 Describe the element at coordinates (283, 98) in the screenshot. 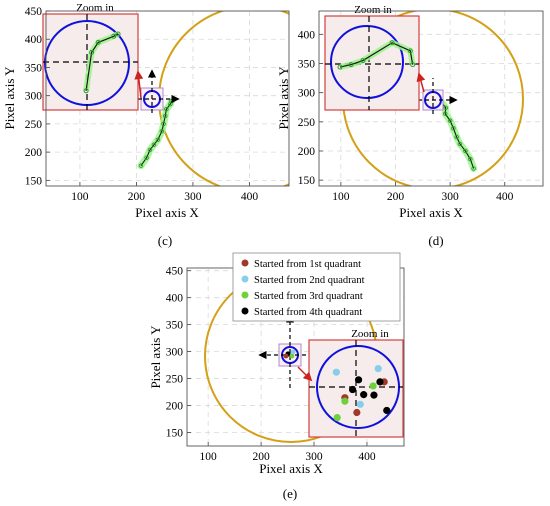

I see `ylabel-d: Pixel axis Y` at that location.